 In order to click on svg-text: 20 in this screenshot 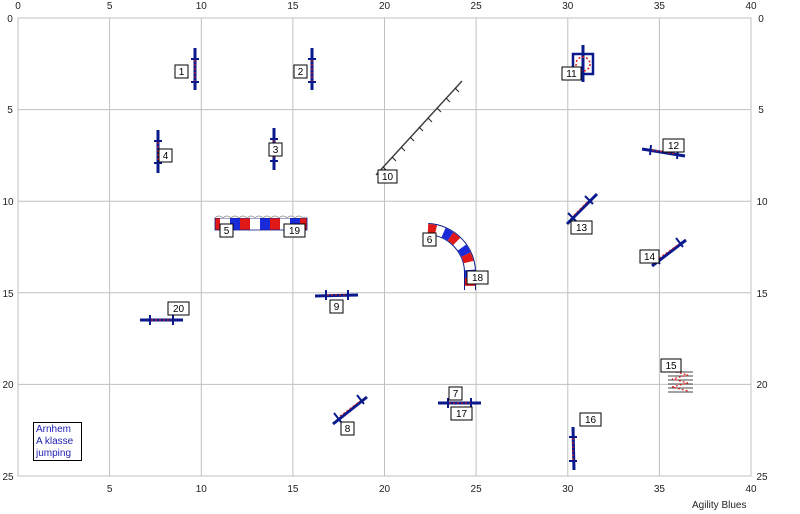, I will do `click(179, 309)`.